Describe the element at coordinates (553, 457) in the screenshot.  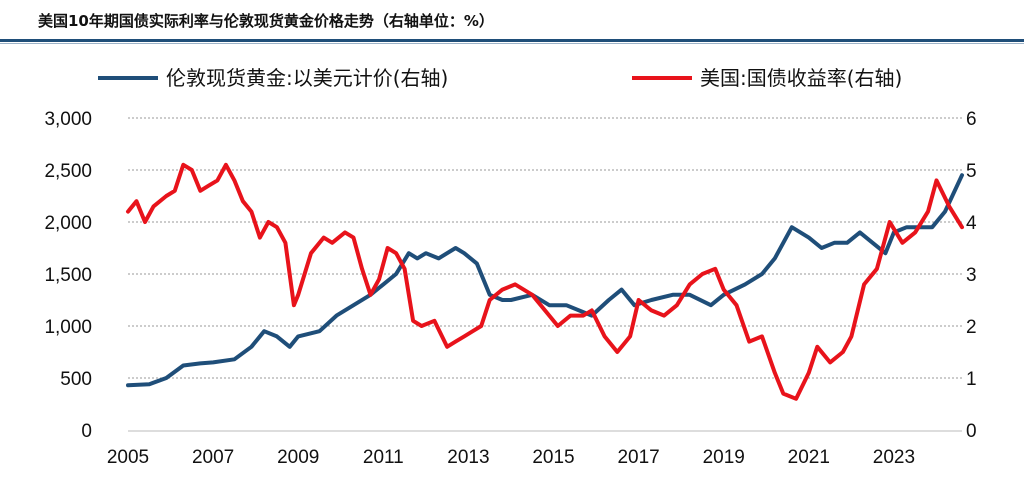
I see `x-tick-label: 2015` at that location.